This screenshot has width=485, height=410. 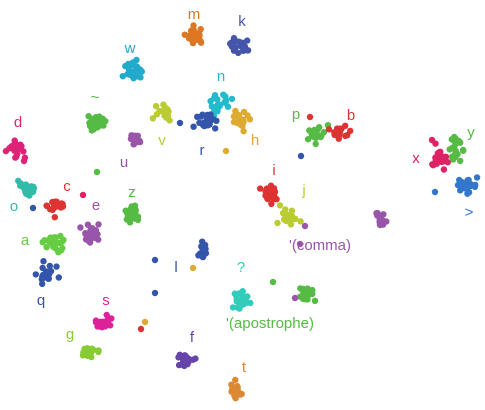 I want to click on label-s: s, so click(x=106, y=300).